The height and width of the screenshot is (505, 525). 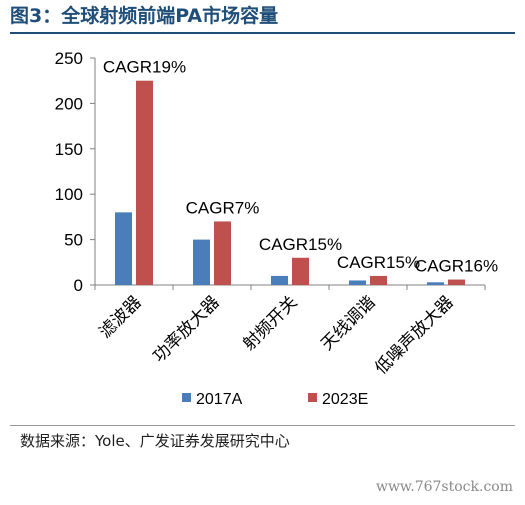 What do you see at coordinates (348, 323) in the screenshot?
I see `category-label: 天线调谐` at bounding box center [348, 323].